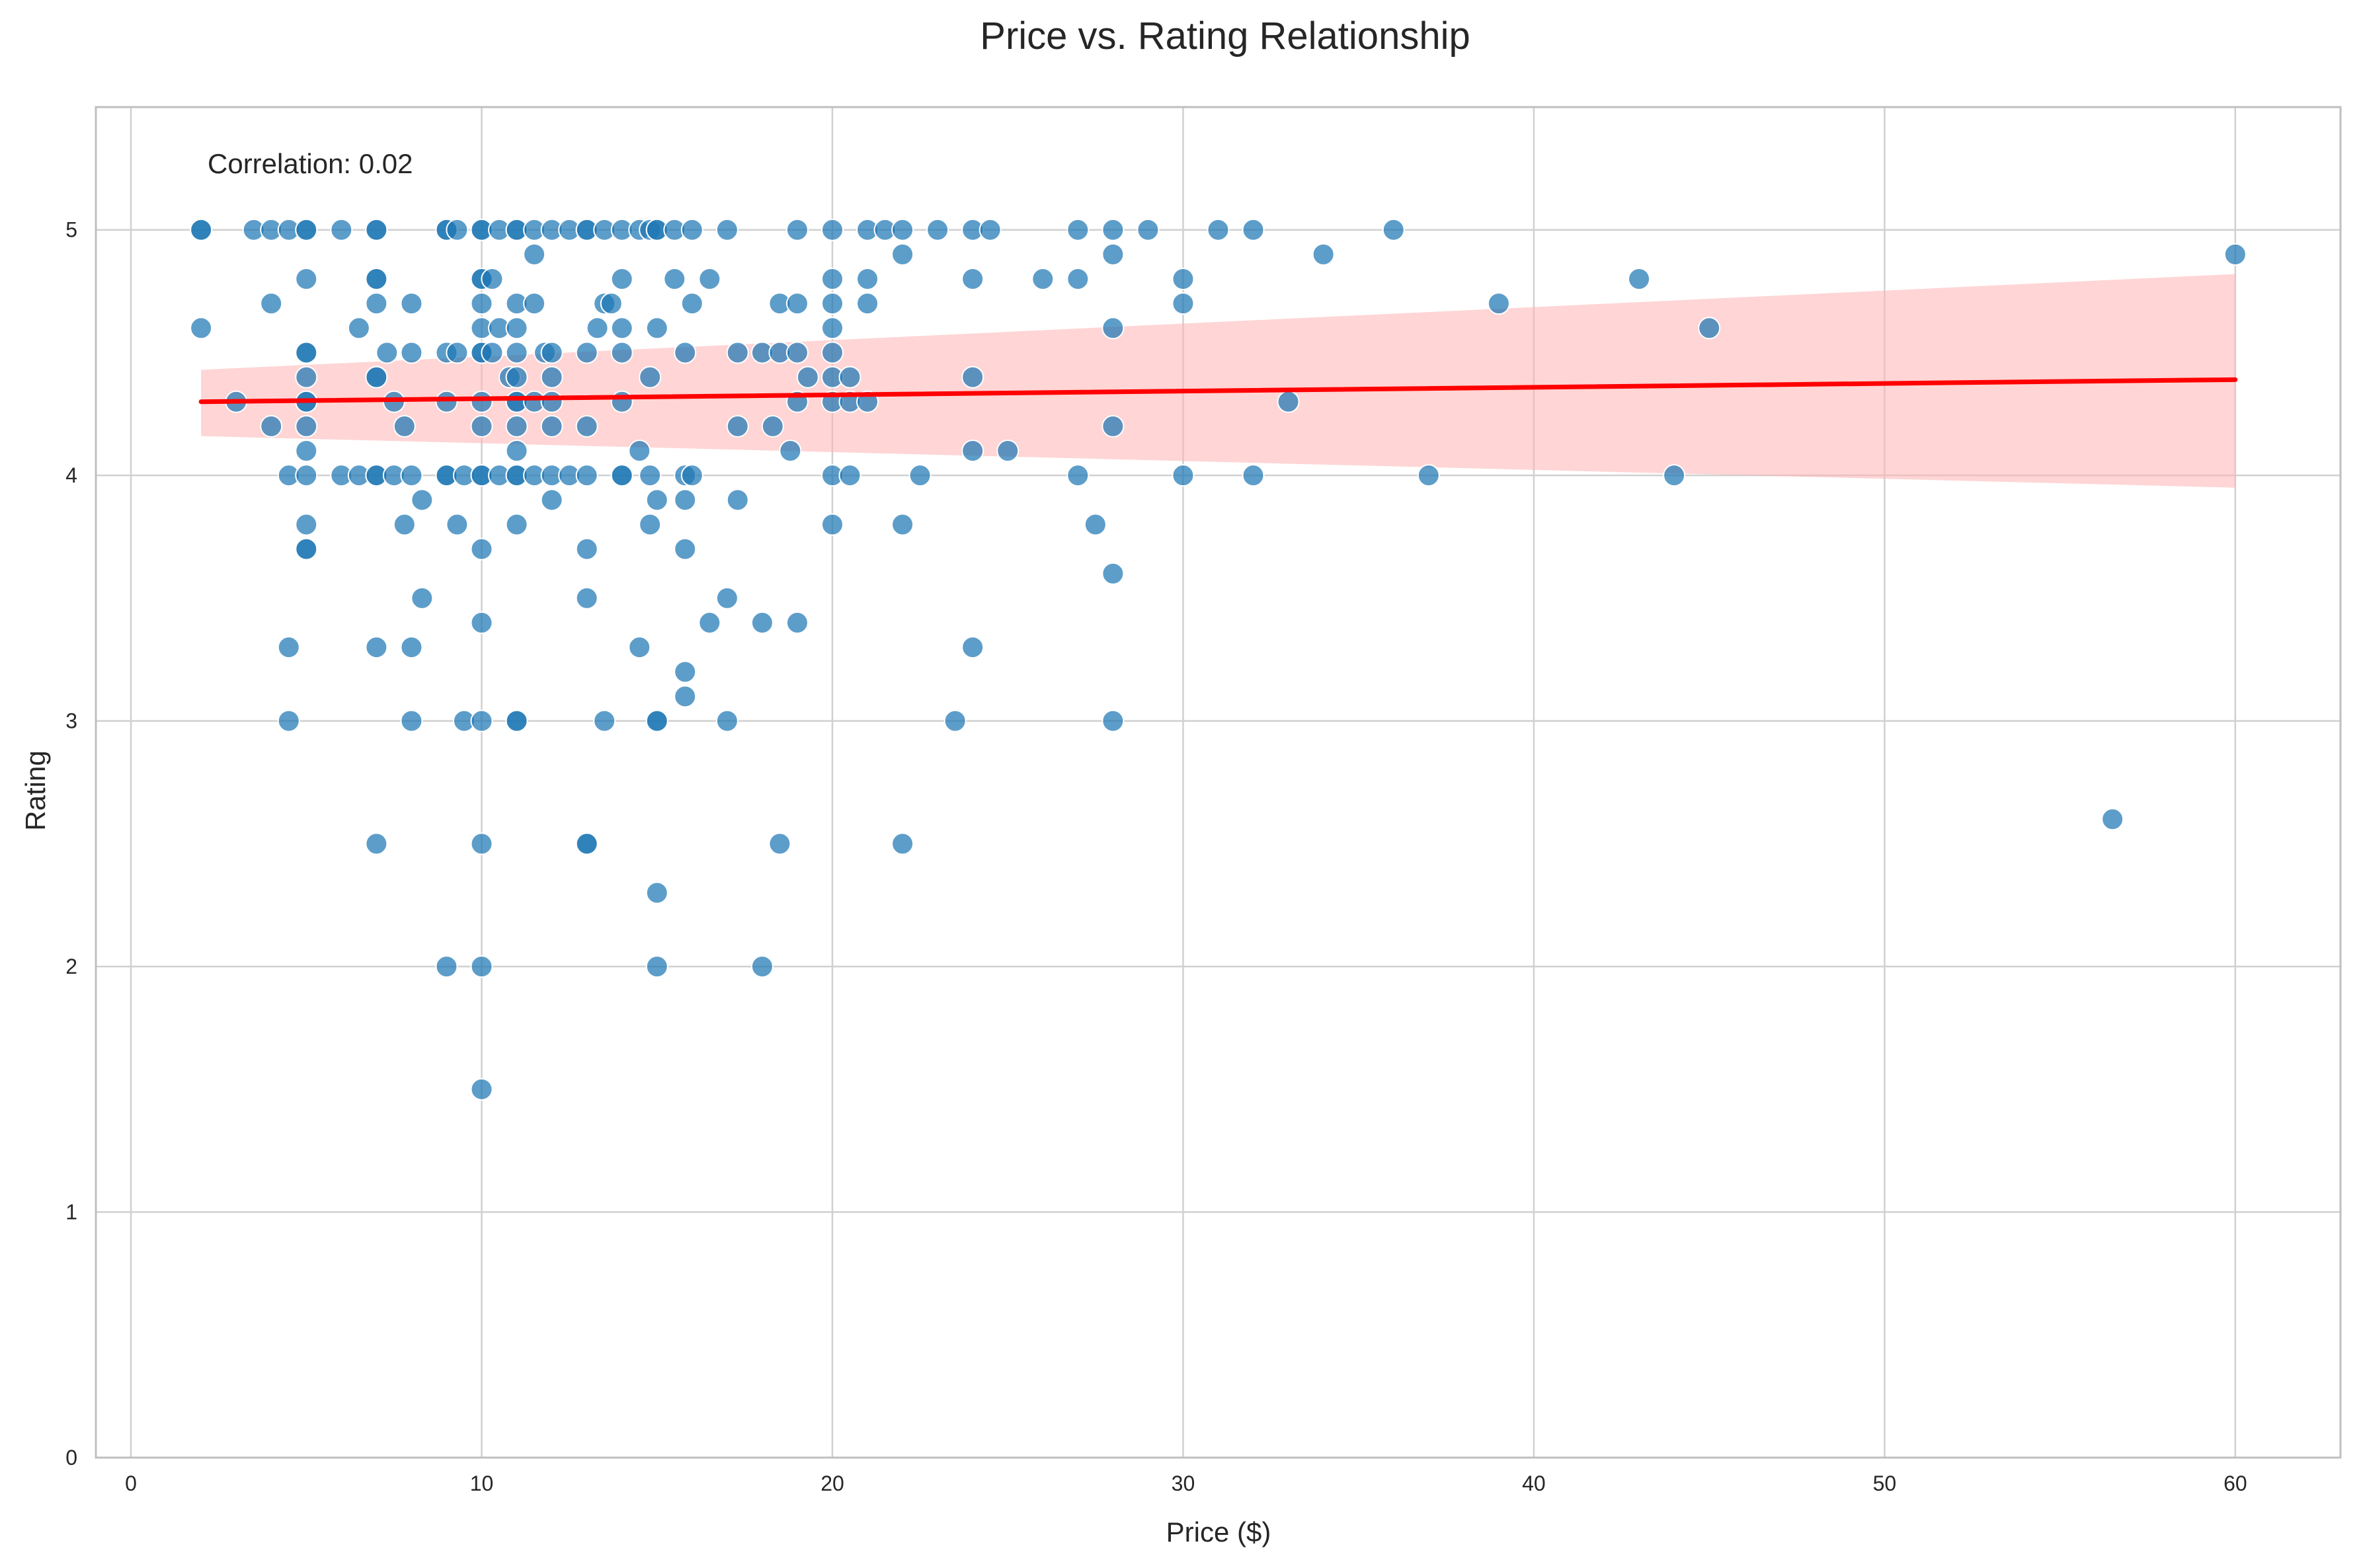 This screenshot has width=2361, height=1568. I want to click on x-tick-label: 50, so click(1885, 1483).